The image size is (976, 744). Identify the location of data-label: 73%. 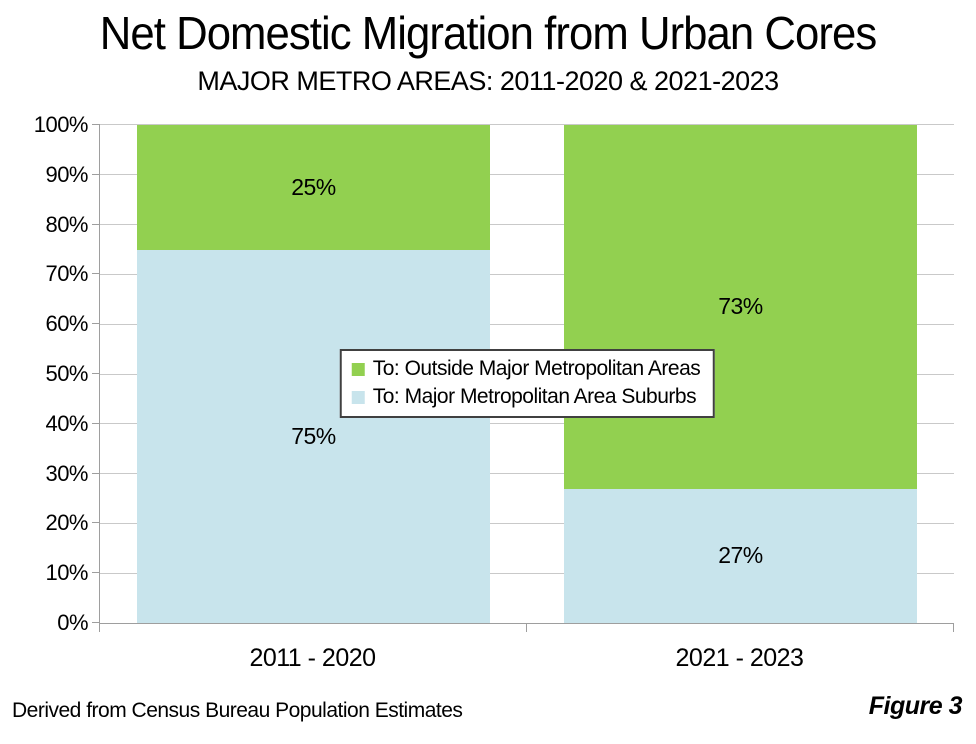
(740, 306).